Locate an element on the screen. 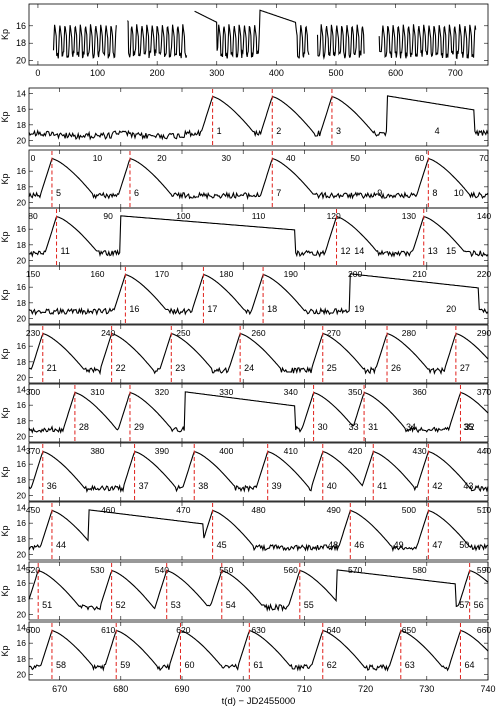 This screenshot has height=706, width=500. cycle-number-label: 40 is located at coordinates (332, 486).